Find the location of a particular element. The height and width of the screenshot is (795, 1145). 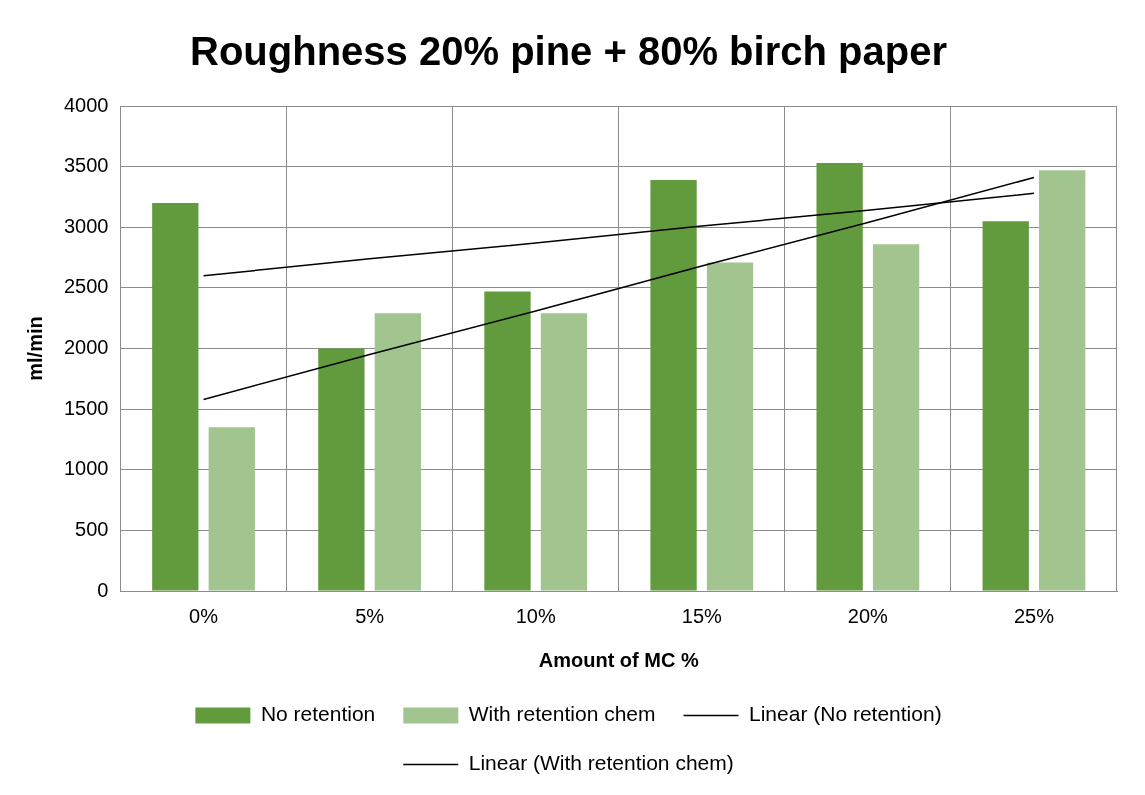

x-tick-label: 20% is located at coordinates (868, 615).